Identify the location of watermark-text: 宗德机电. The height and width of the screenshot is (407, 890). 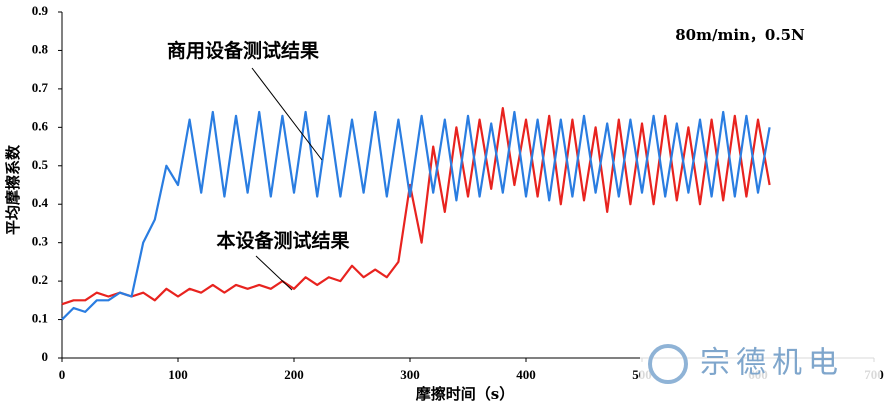
(772, 363).